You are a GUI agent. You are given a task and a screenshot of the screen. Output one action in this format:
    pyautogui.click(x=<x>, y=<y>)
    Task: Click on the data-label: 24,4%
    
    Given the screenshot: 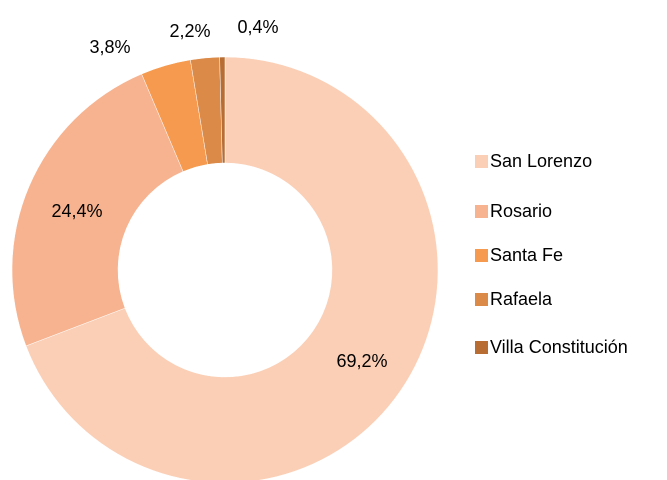 What is the action you would take?
    pyautogui.click(x=76, y=211)
    